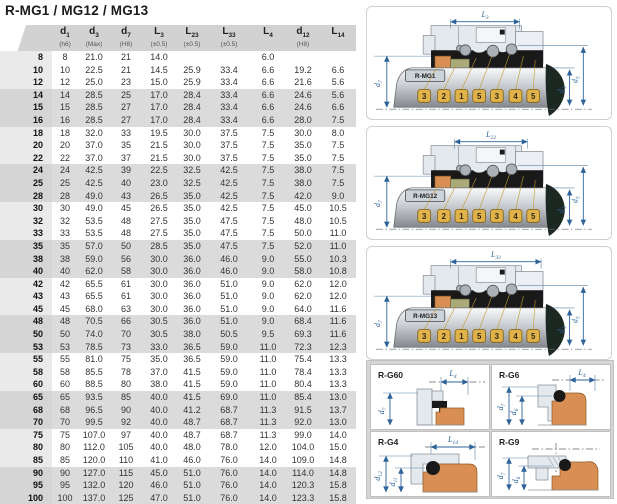 This screenshot has height=504, width=617. I want to click on size-cell: 33, so click(26, 233).